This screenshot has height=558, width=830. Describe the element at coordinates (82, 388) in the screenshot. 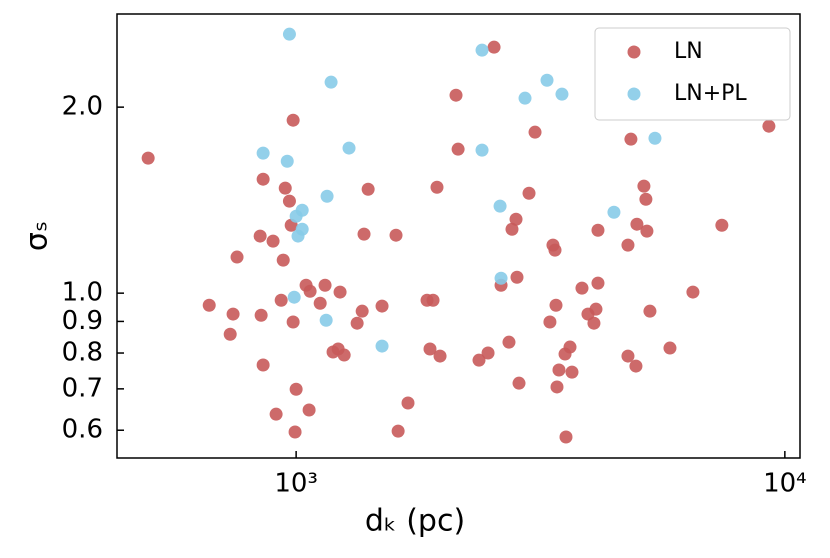

I see `y-tick-label: 0.7` at that location.